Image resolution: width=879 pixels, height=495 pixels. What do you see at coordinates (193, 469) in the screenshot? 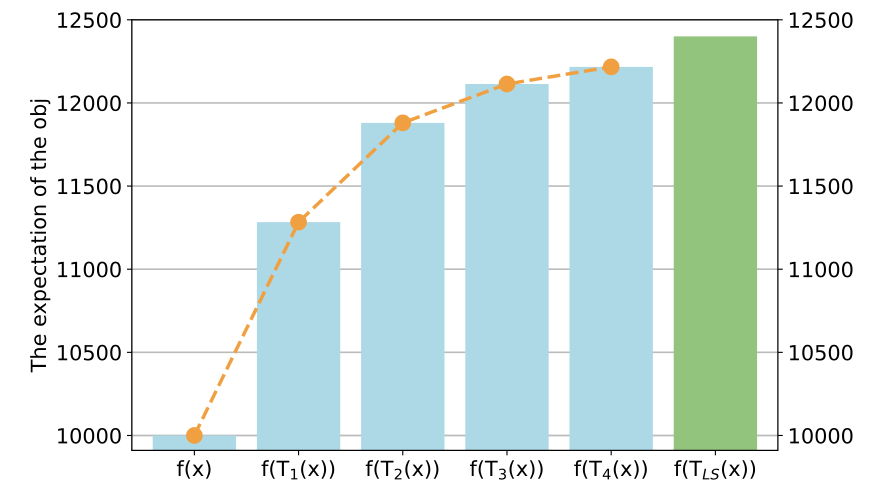
I see `x-tick-label: f(x)` at bounding box center [193, 469].